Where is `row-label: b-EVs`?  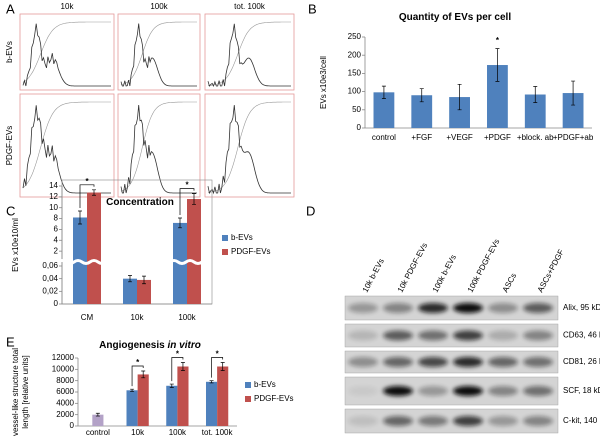
row-label: b-EVs is located at coordinates (9, 52).